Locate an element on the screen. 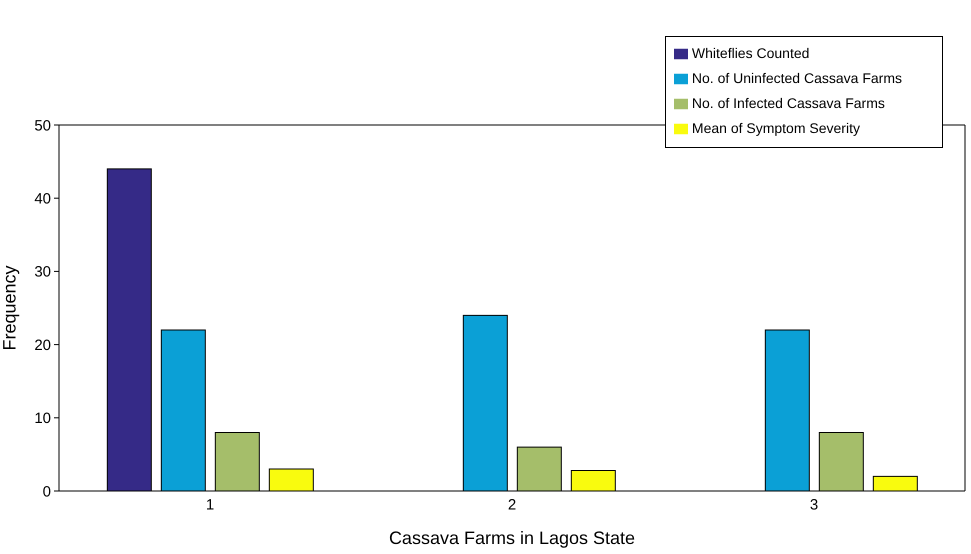 This screenshot has height=554, width=971. y-tick-label: 0 is located at coordinates (46, 491).